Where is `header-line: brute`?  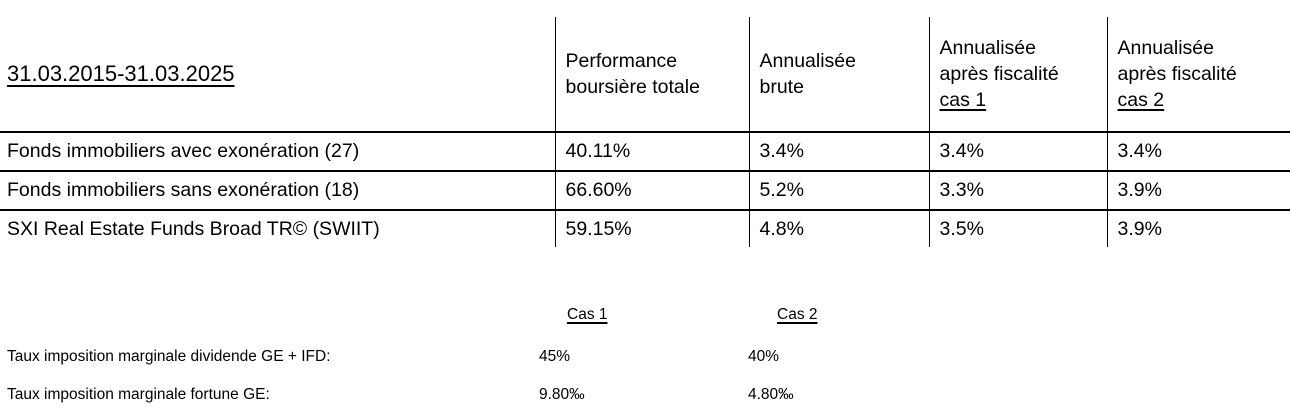
header-line: brute is located at coordinates (781, 87).